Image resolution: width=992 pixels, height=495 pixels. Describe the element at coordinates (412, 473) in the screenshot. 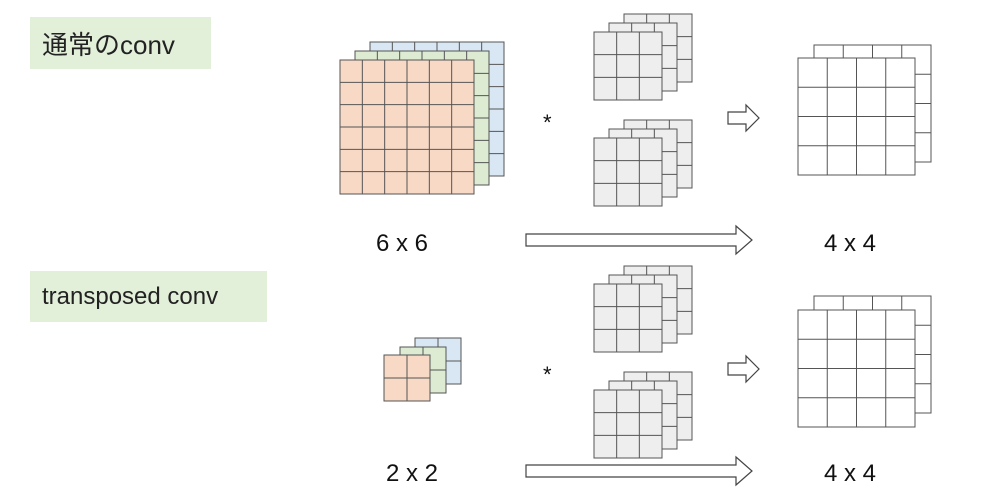

I see `dim-transposed-input: 2 x 2` at that location.